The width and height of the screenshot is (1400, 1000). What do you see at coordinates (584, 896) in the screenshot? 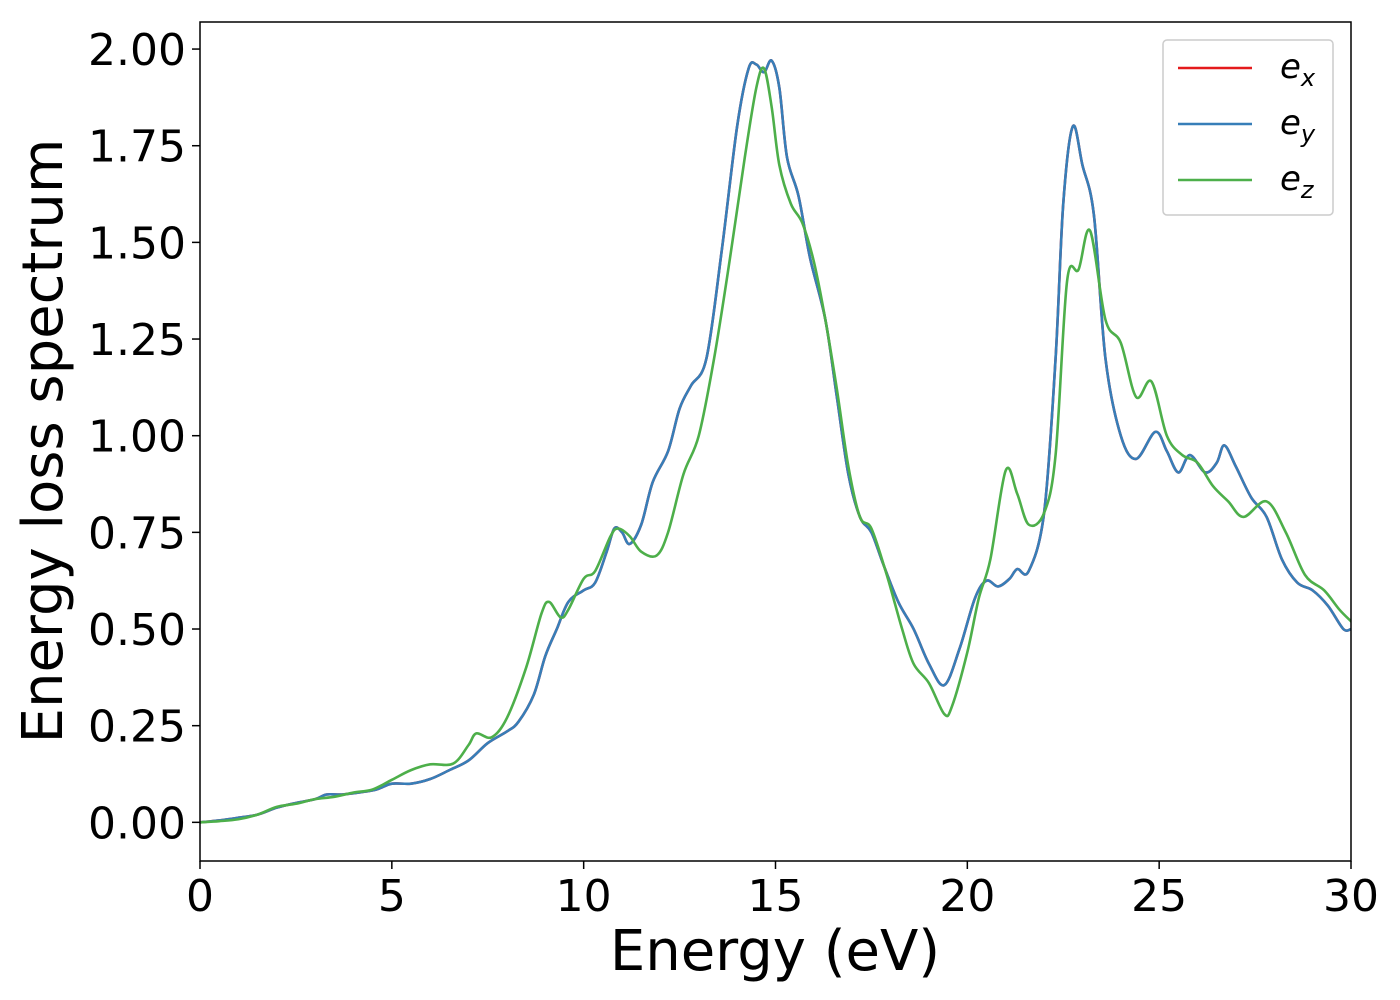
I see `x-tick-label: 10` at bounding box center [584, 896].